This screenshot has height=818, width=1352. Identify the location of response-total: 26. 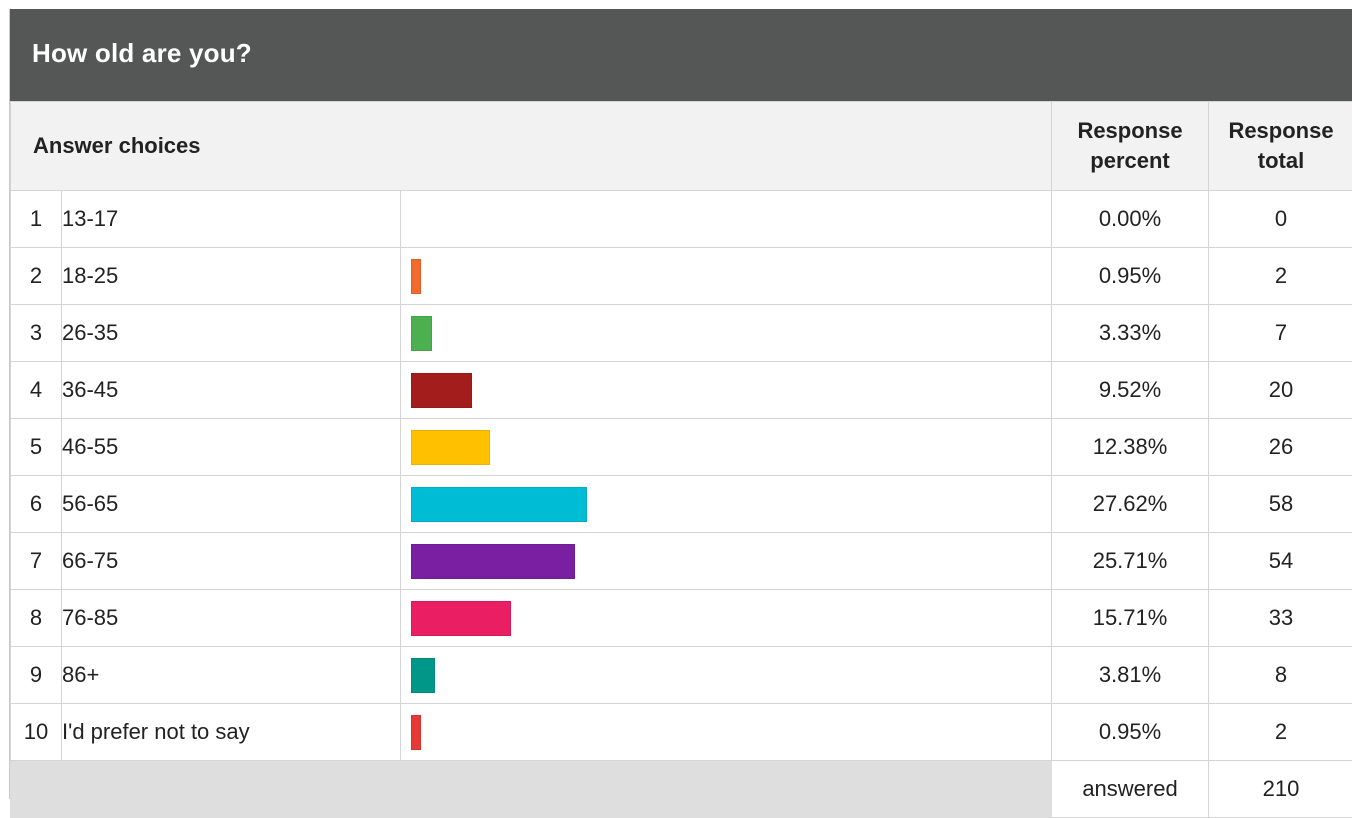
(1280, 447).